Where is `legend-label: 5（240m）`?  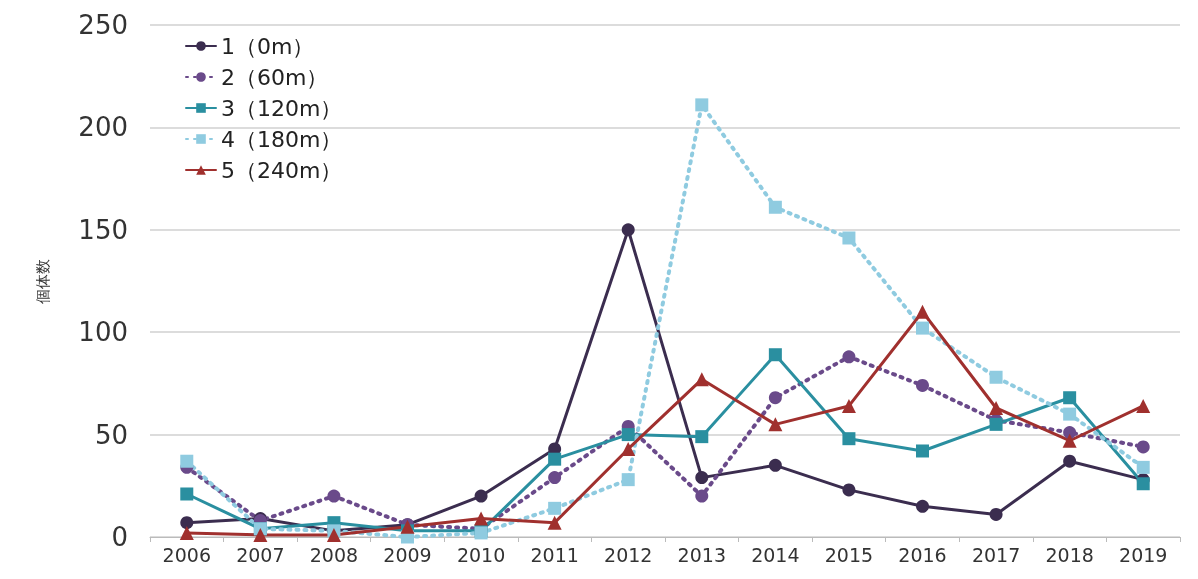
legend-label: 5（240m） is located at coordinates (282, 170).